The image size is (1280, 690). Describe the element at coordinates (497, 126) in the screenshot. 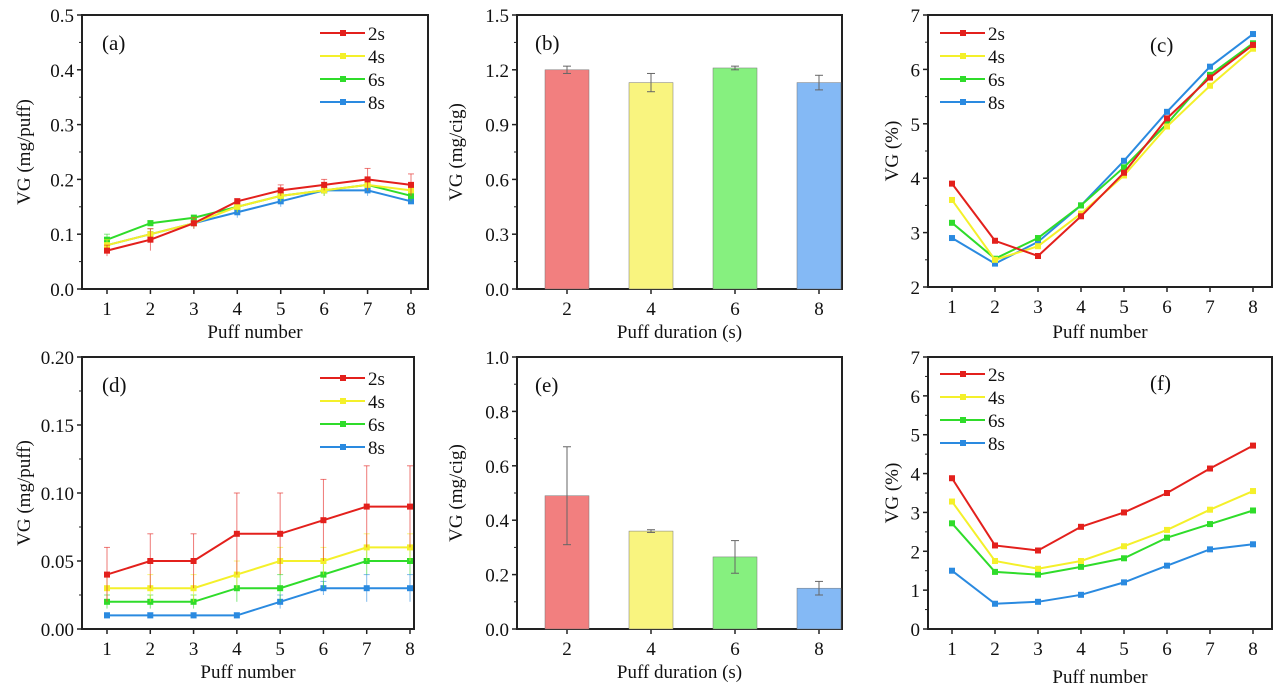

I see `y-tick-label: 0.9` at that location.